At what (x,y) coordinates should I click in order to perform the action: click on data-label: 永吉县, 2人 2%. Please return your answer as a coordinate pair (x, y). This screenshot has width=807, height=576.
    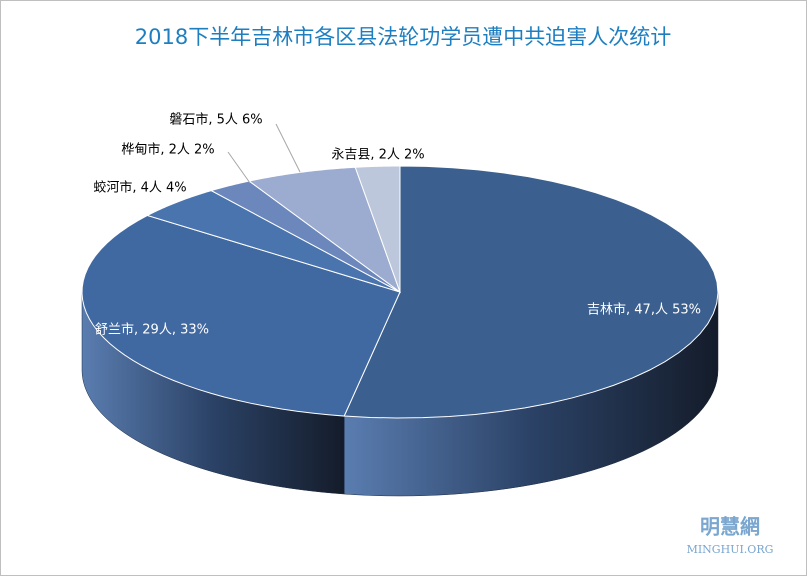
    Looking at the image, I should click on (377, 155).